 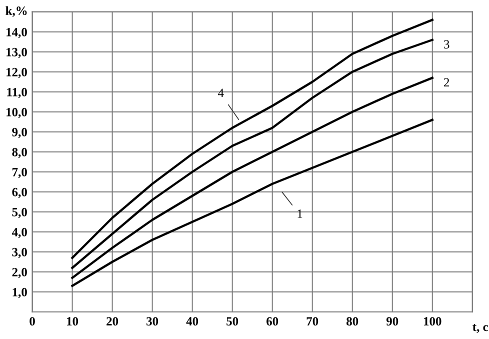 What do you see at coordinates (19, 173) in the screenshot?
I see `y-tick-label: 7,0` at bounding box center [19, 173].